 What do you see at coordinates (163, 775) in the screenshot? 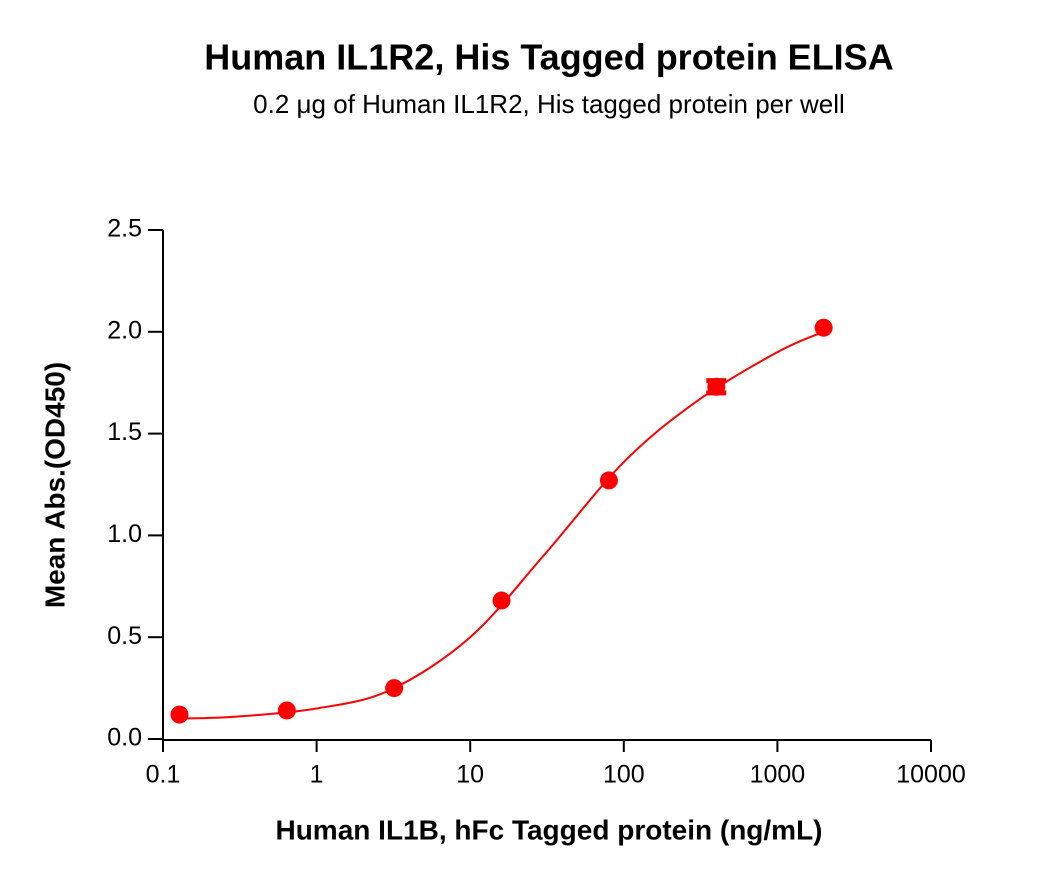
I see `x-tick-label: 0.1` at bounding box center [163, 775].